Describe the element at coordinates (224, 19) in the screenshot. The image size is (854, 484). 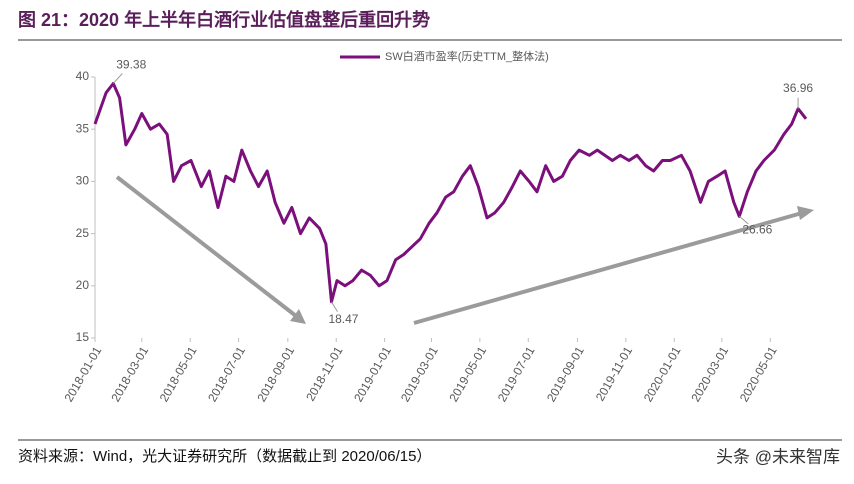
I see `title: 图 21：2020 年上半年白酒行业估值盘整后重回升势` at that location.